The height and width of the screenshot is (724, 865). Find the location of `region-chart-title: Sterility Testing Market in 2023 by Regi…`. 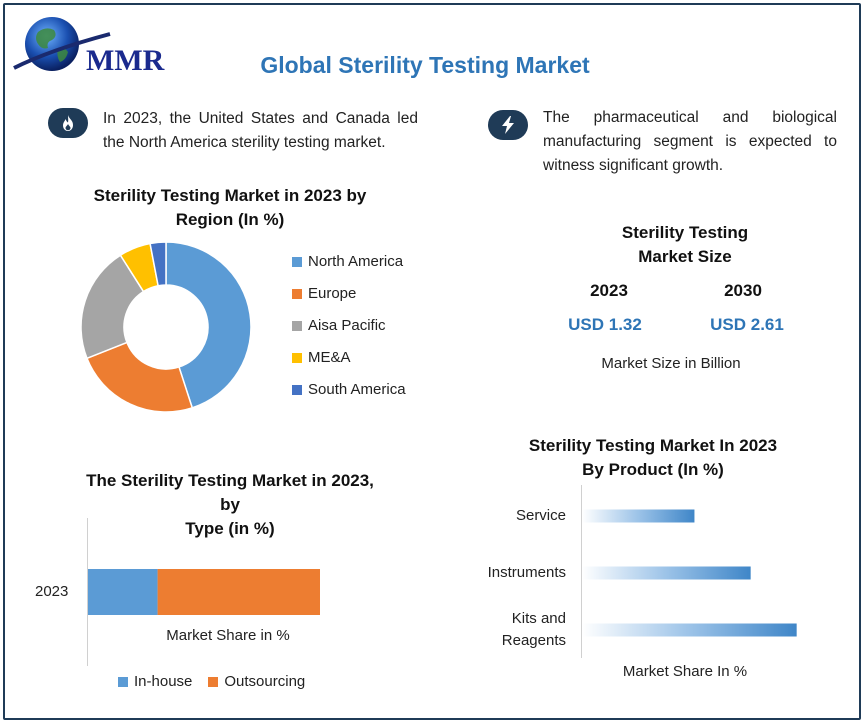

region-chart-title: Sterility Testing Market in 2023 by Regi… is located at coordinates (230, 207).